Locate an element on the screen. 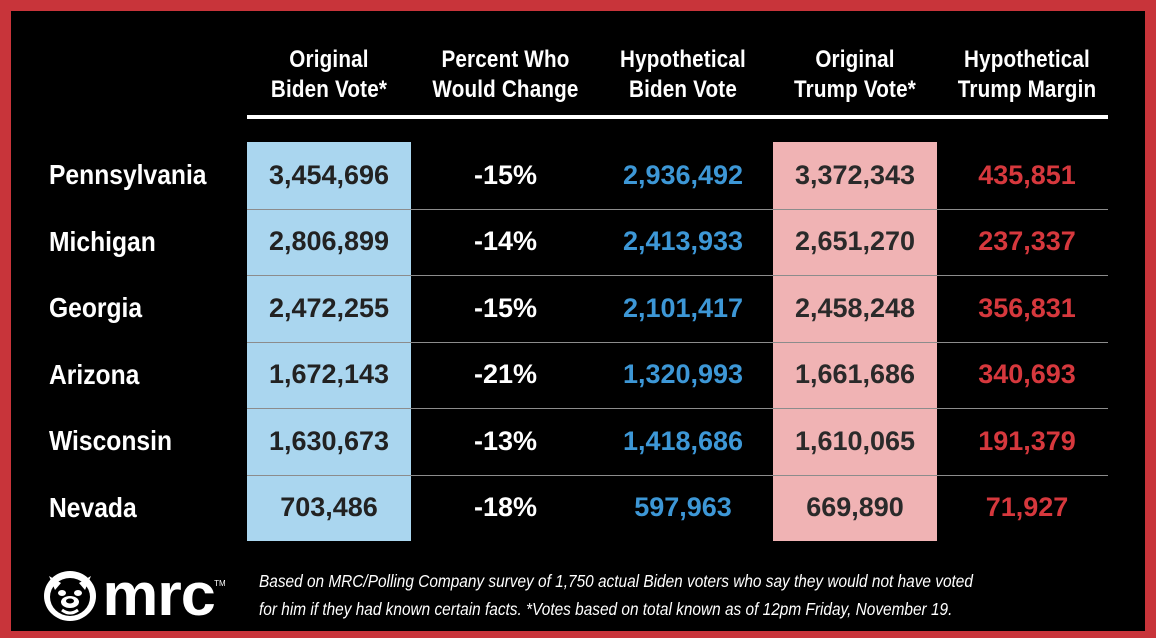  column-header-hypothetical-trump-margin: Hypothetical Trump Margin is located at coordinates (1027, 75).